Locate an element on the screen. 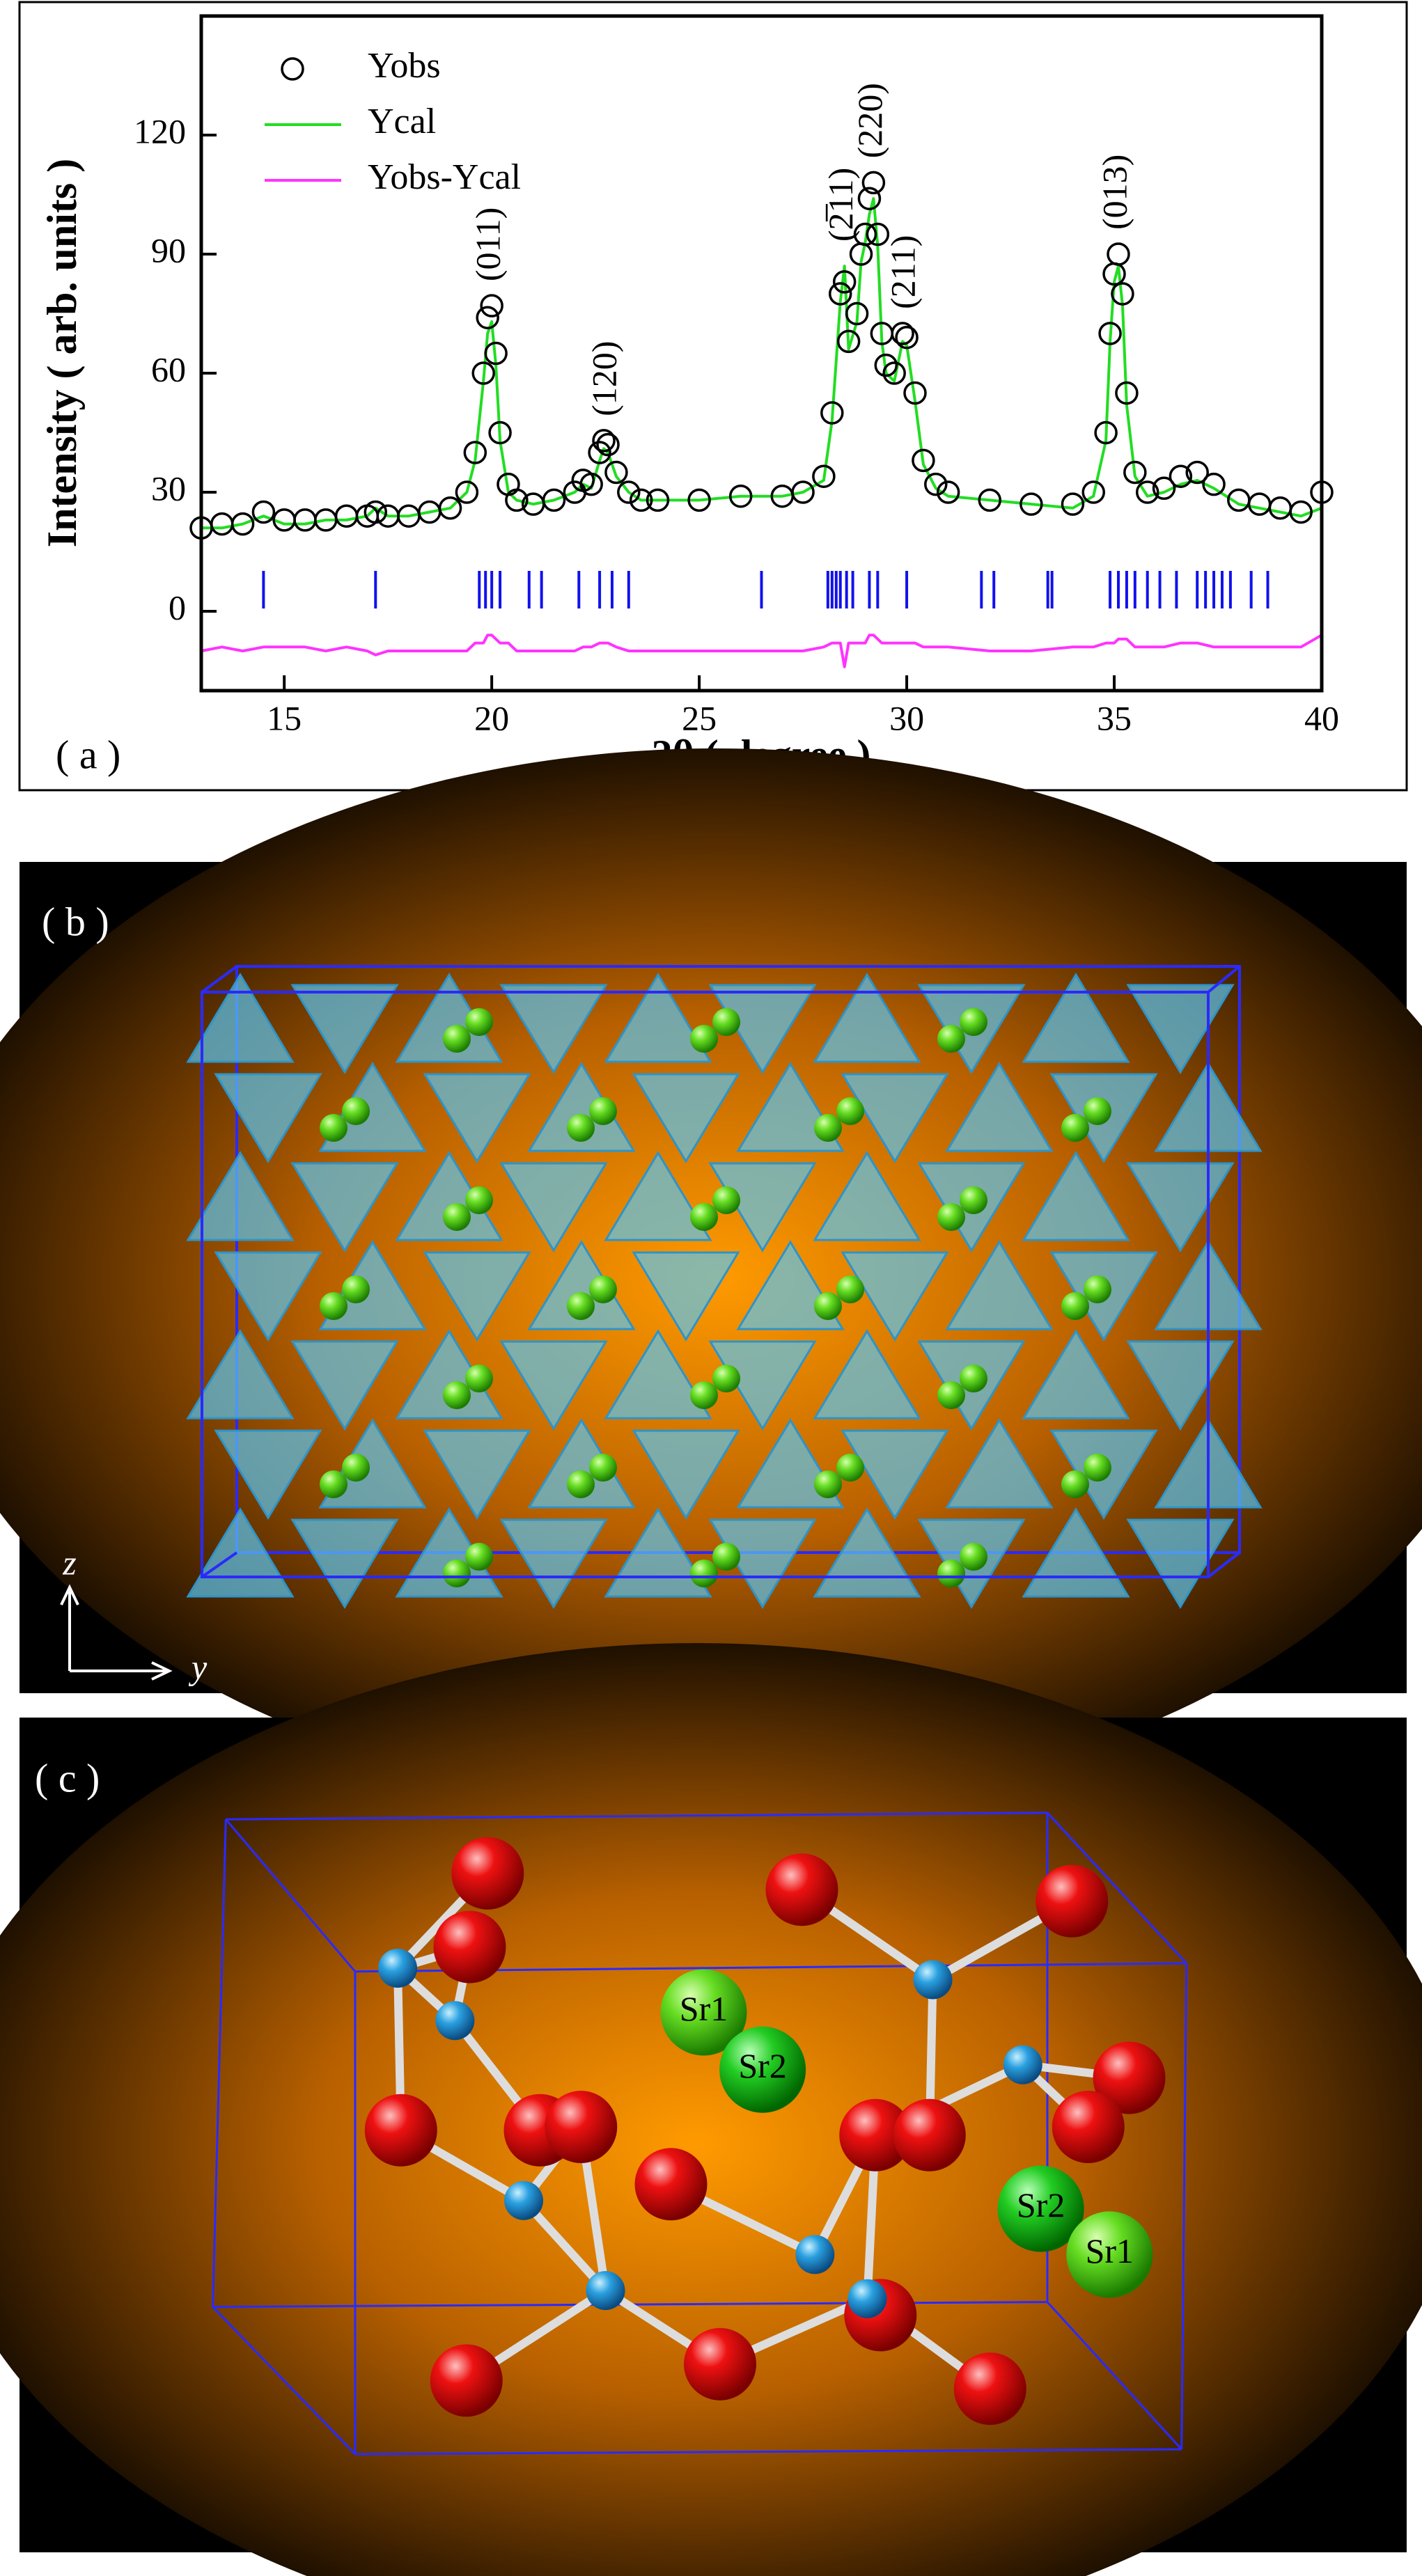 Image resolution: width=1422 pixels, height=2576 pixels. panel-label: ( a ) is located at coordinates (88, 754).